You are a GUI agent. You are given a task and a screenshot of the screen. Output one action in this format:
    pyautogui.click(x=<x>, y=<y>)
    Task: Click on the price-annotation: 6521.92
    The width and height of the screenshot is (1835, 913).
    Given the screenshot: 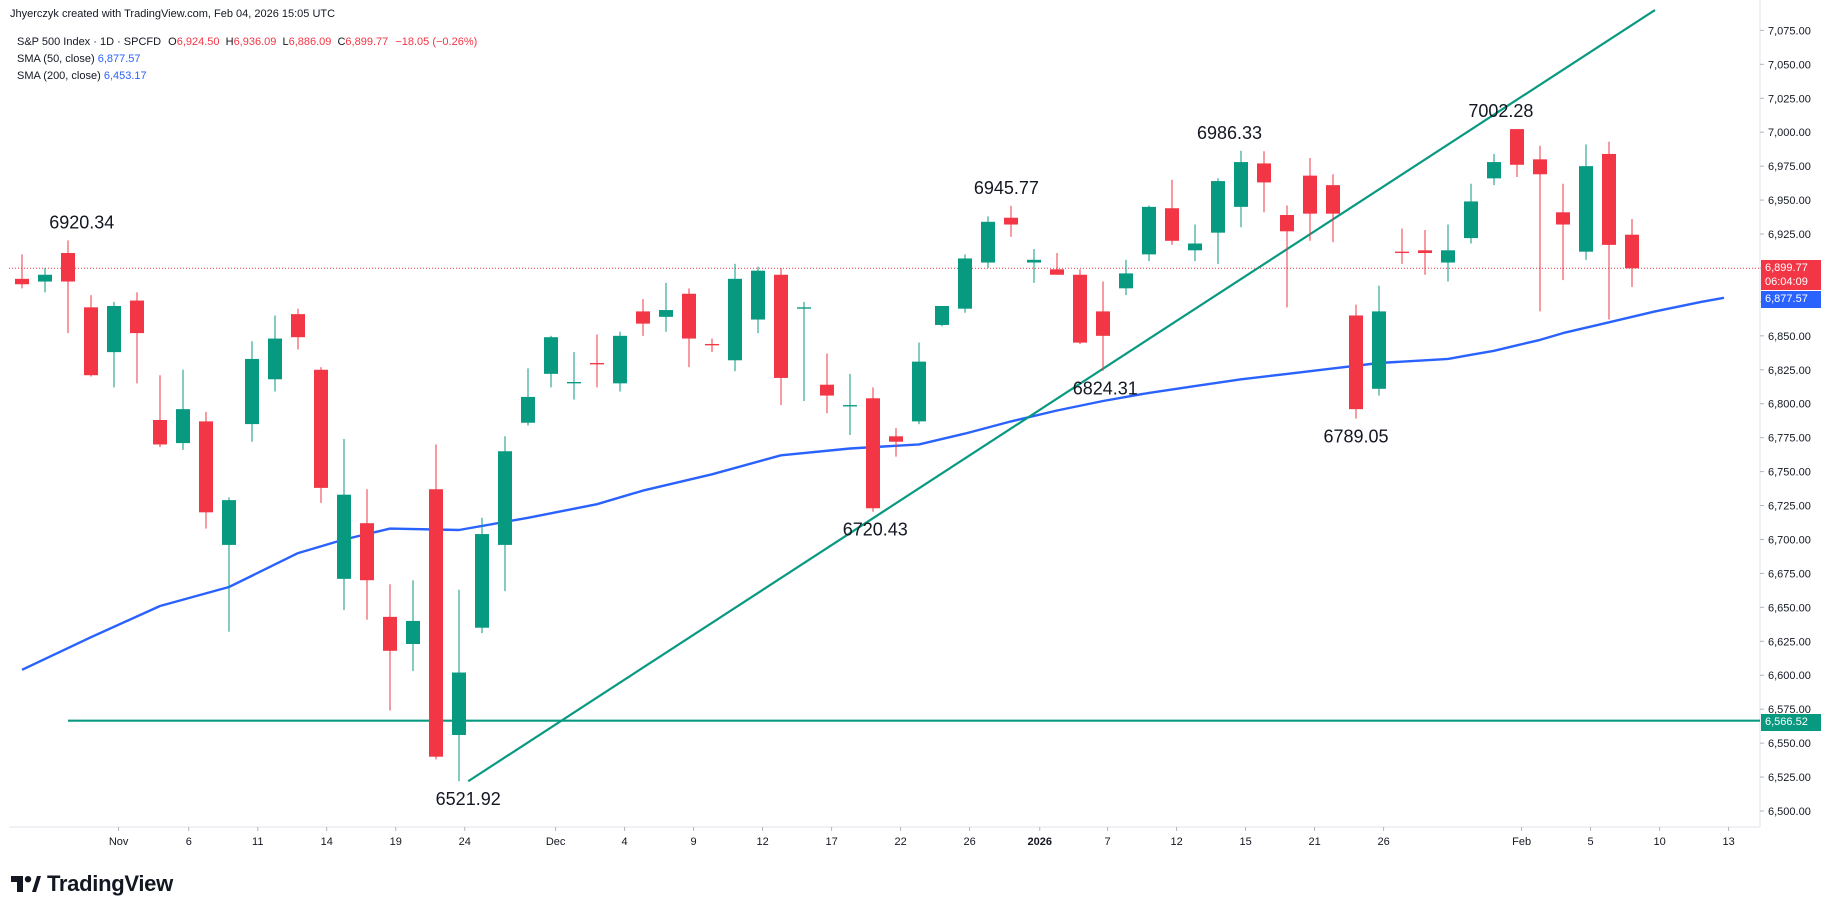 What is the action you would take?
    pyautogui.click(x=468, y=799)
    